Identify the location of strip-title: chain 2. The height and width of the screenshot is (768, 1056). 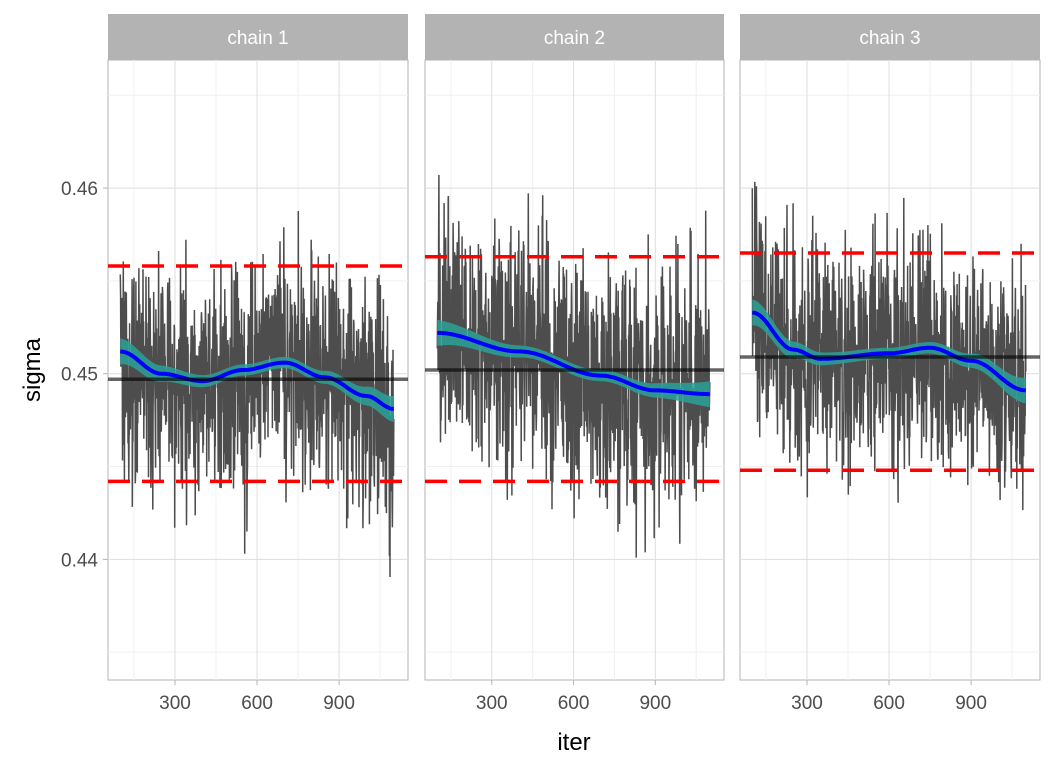
(574, 38).